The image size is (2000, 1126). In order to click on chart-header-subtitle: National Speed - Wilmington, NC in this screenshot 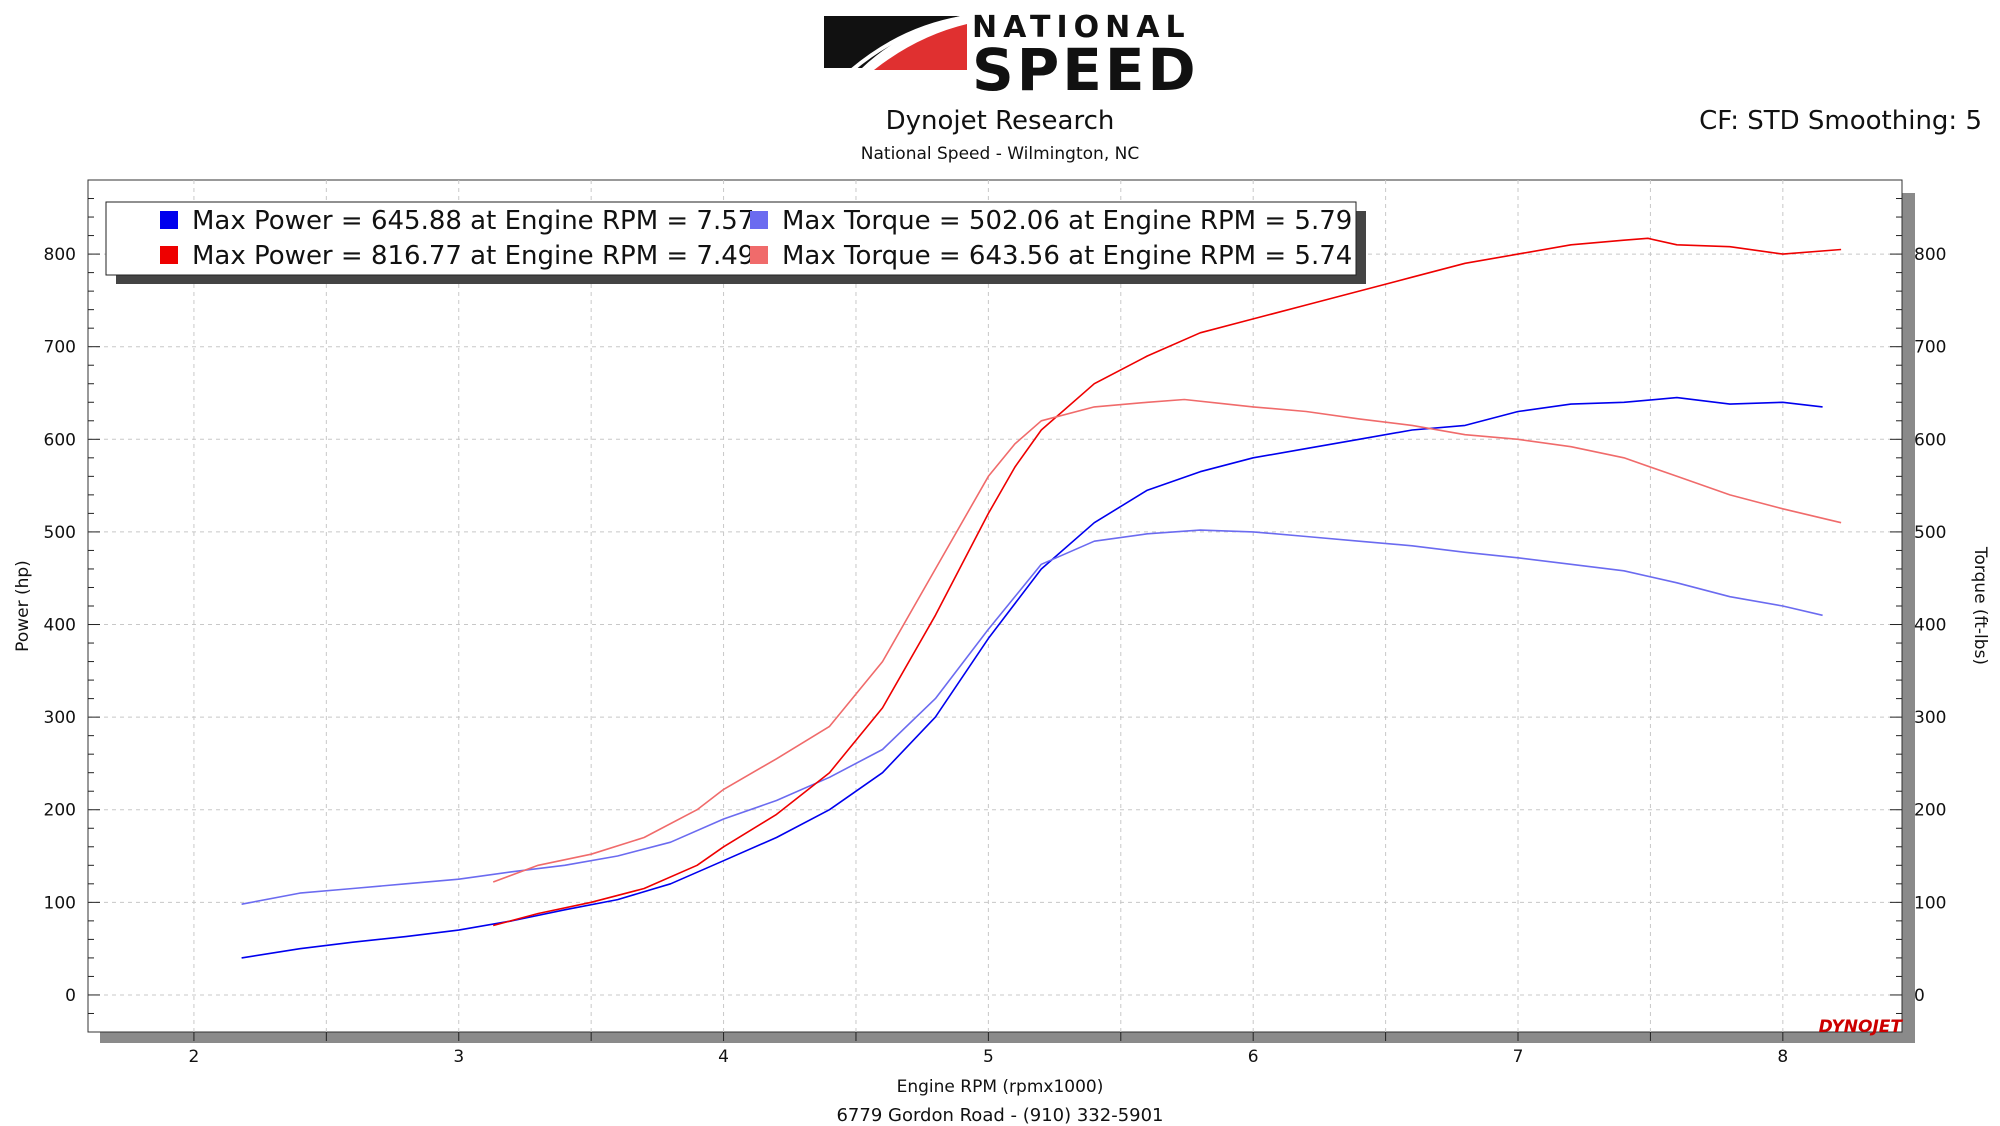, I will do `click(1000, 154)`.